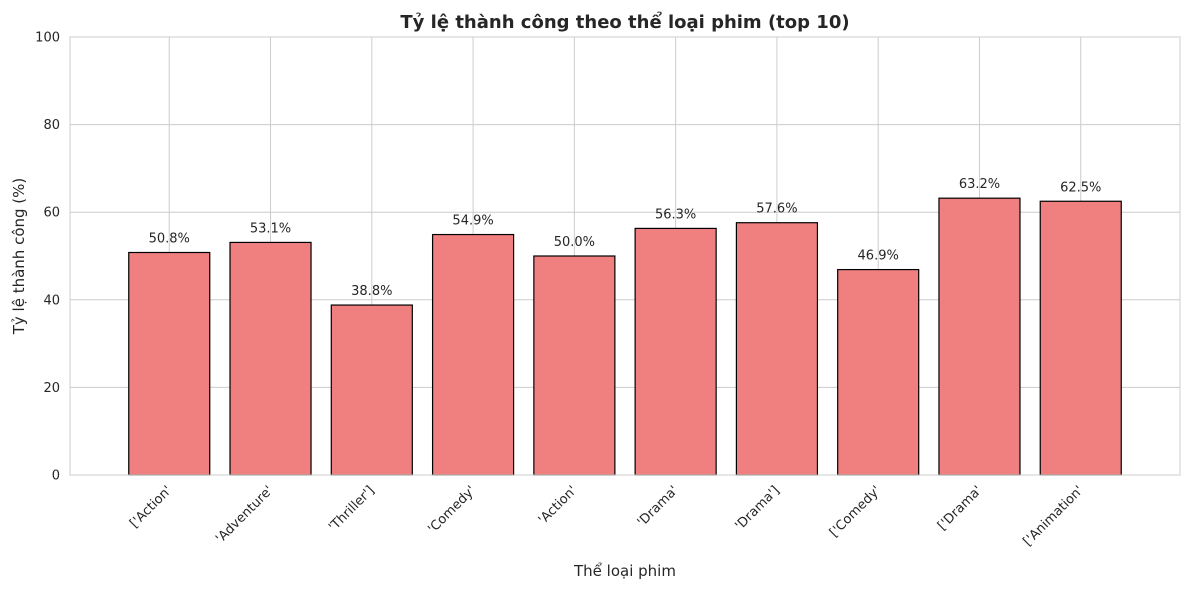 The image size is (1189, 590). I want to click on y-tick-label: 100, so click(47, 38).